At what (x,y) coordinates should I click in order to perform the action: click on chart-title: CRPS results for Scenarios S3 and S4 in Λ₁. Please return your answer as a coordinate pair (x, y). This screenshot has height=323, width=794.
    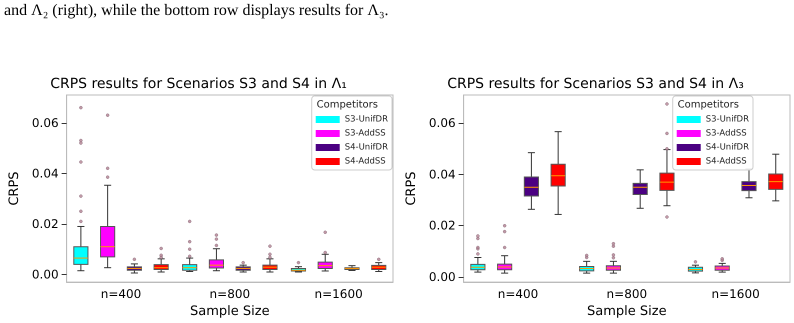
    Looking at the image, I should click on (198, 84).